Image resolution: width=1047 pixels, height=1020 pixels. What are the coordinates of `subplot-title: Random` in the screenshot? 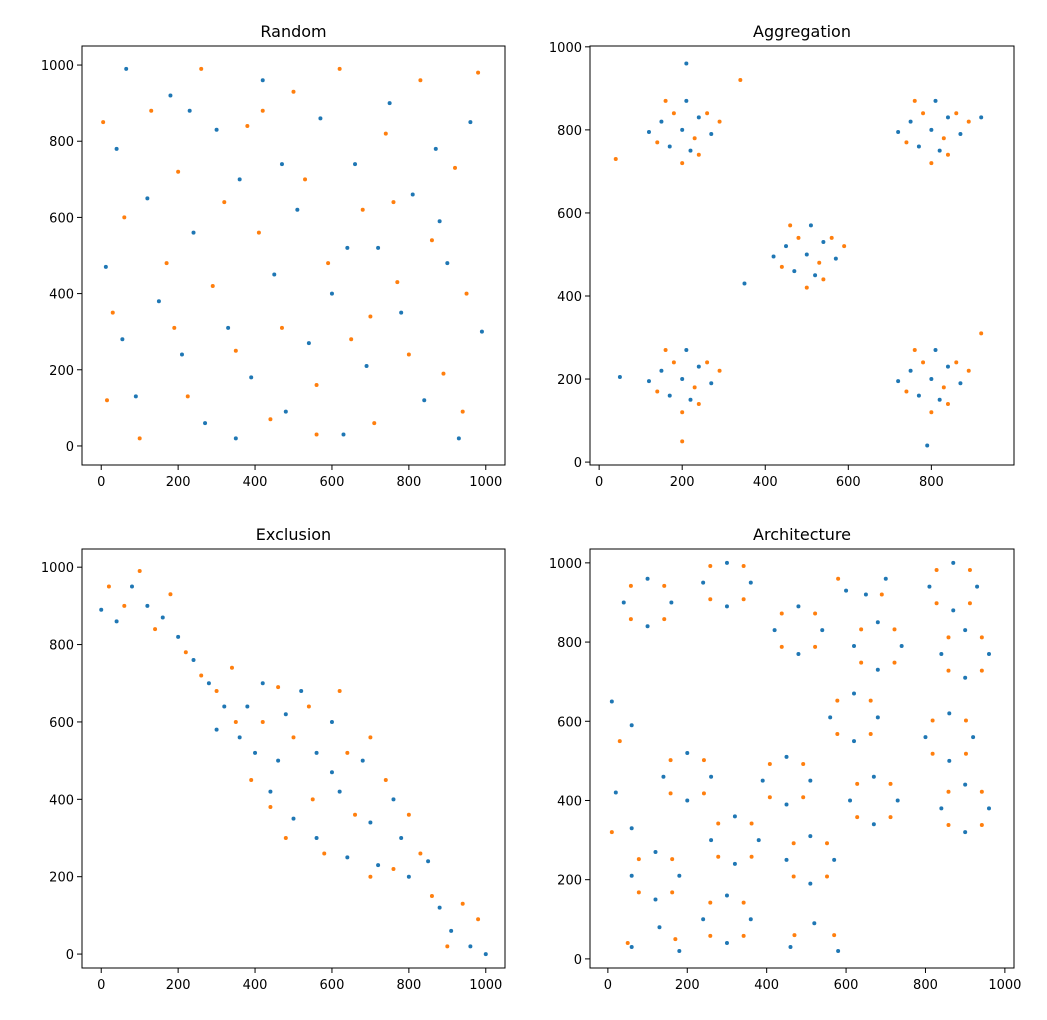 It's located at (293, 31).